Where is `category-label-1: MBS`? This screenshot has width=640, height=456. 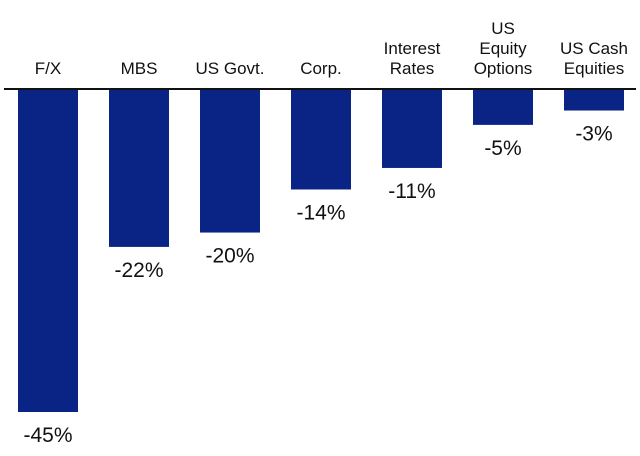 category-label-1: MBS is located at coordinates (139, 68).